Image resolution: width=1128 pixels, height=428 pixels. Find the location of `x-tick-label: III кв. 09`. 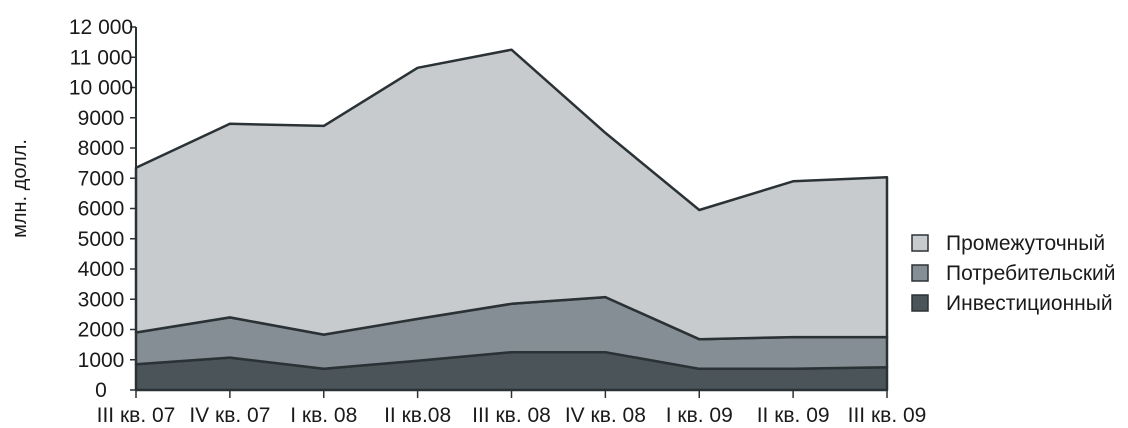

x-tick-label: III кв. 09 is located at coordinates (887, 415).